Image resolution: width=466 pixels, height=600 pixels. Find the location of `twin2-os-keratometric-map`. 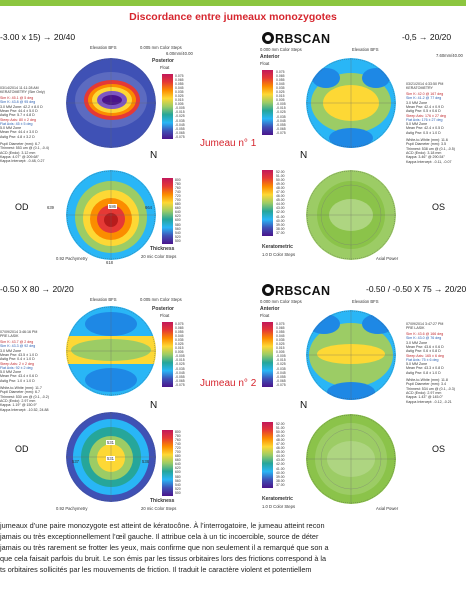

twin2-os-keratometric-map is located at coordinates (351, 459).